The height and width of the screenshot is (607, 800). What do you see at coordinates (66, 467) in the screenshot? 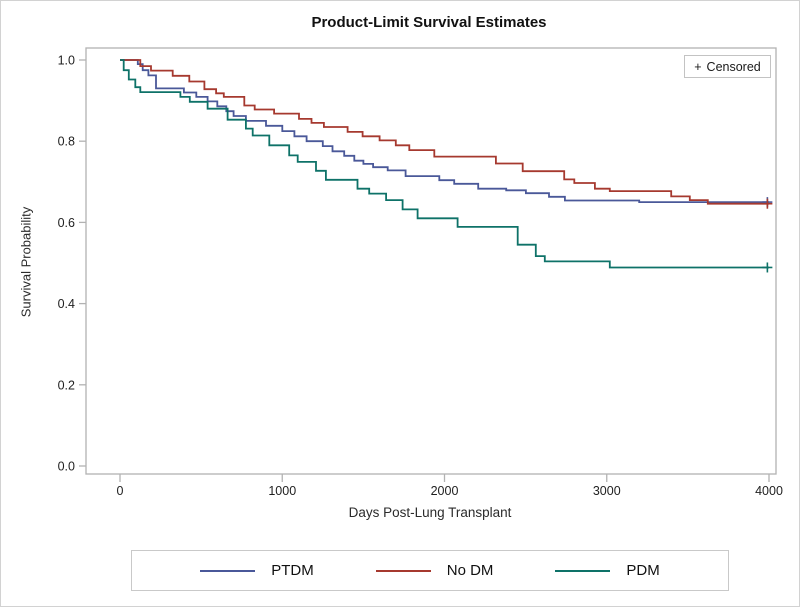
I see `y-tick-label: 0.0` at bounding box center [66, 467].